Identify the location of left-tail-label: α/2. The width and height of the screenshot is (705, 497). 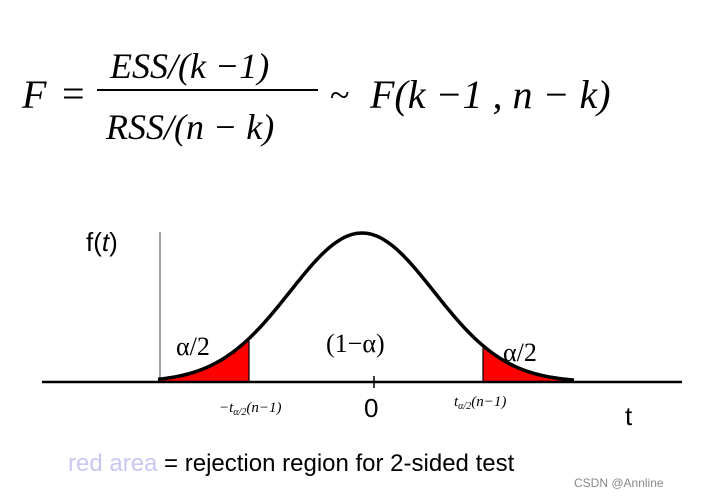
(193, 346).